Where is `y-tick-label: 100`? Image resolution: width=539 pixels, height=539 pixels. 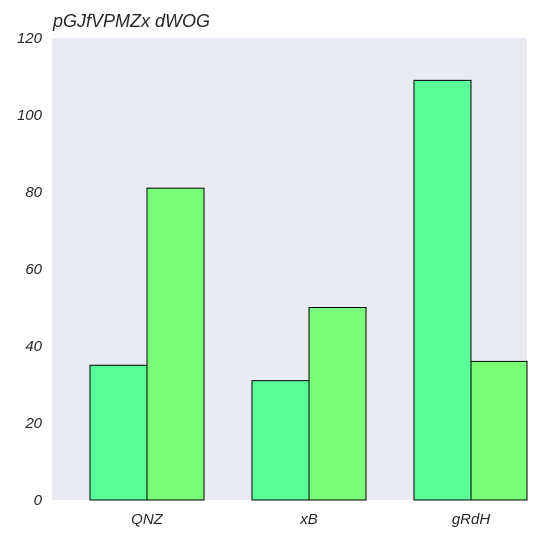 y-tick-label: 100 is located at coordinates (30, 115).